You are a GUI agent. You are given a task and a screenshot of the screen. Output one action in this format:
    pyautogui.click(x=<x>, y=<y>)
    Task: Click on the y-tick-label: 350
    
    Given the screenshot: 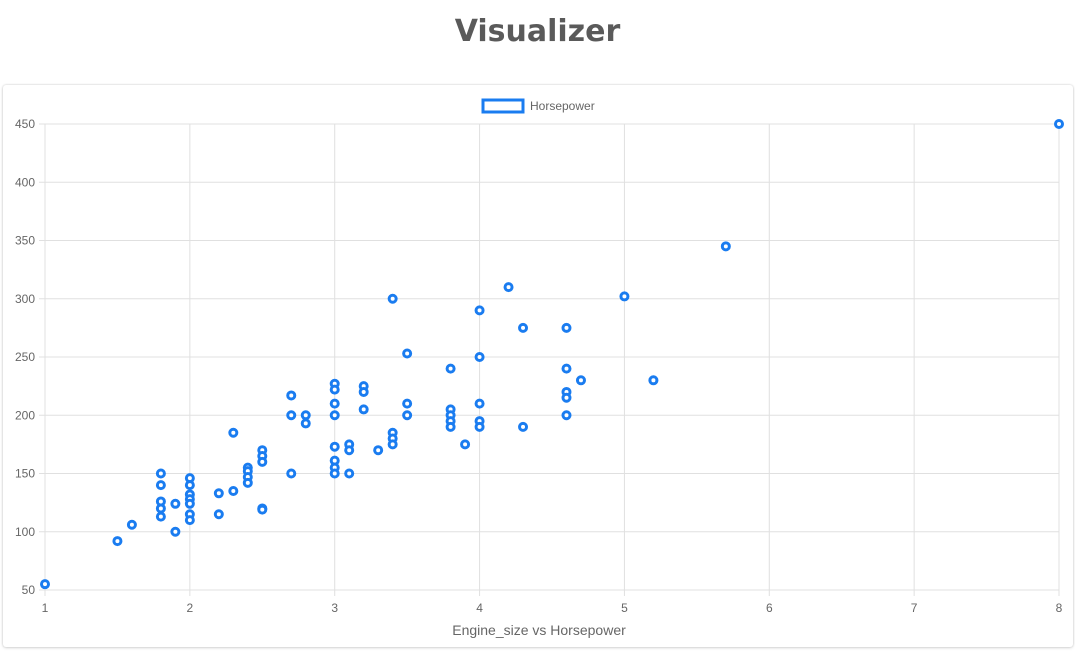 What is the action you would take?
    pyautogui.click(x=25, y=241)
    